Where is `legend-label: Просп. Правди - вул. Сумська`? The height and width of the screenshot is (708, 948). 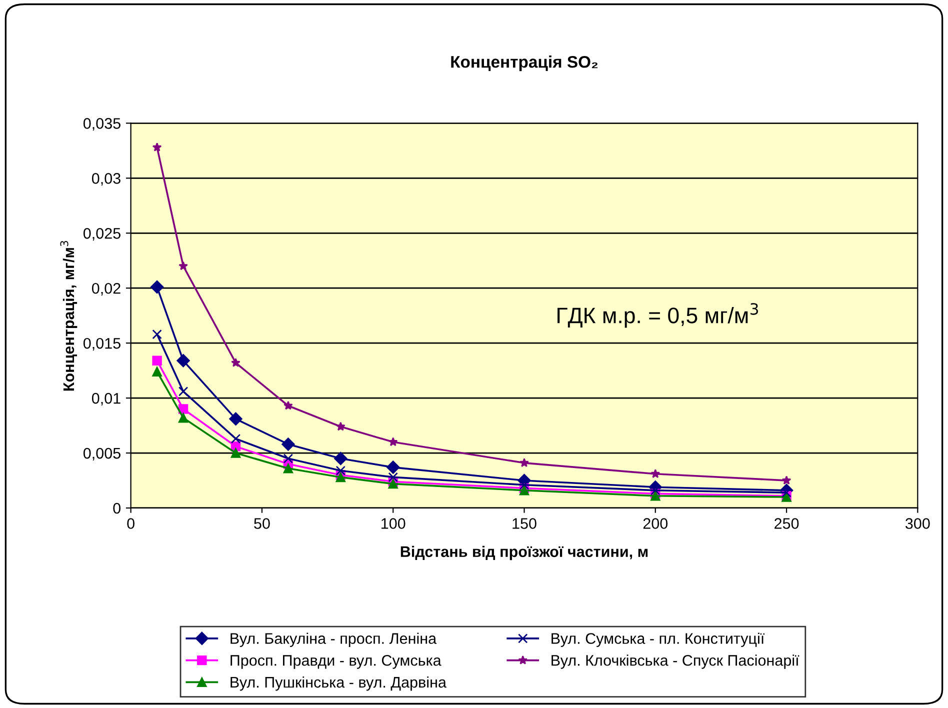
legend-label: Просп. Правди - вул. Сумська is located at coordinates (336, 661).